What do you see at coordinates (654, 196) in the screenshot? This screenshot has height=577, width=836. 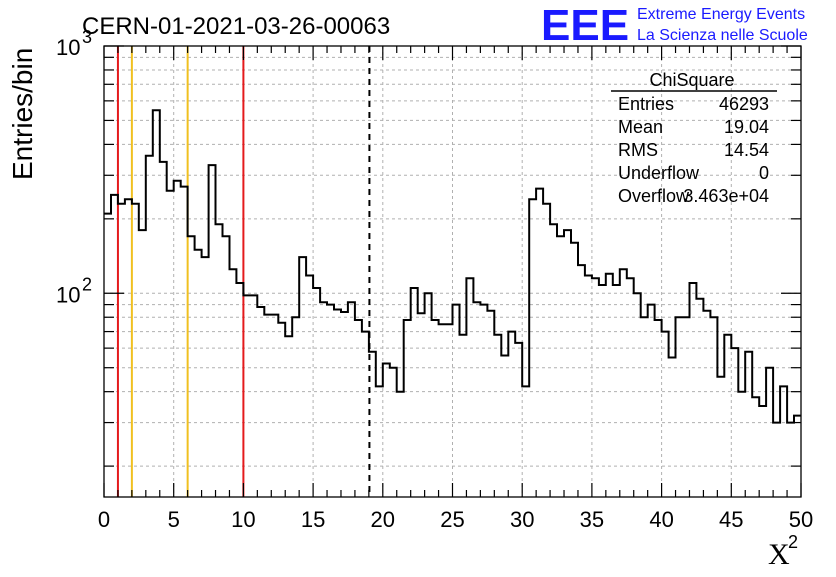 I see `stats-label: Overflow` at bounding box center [654, 196].